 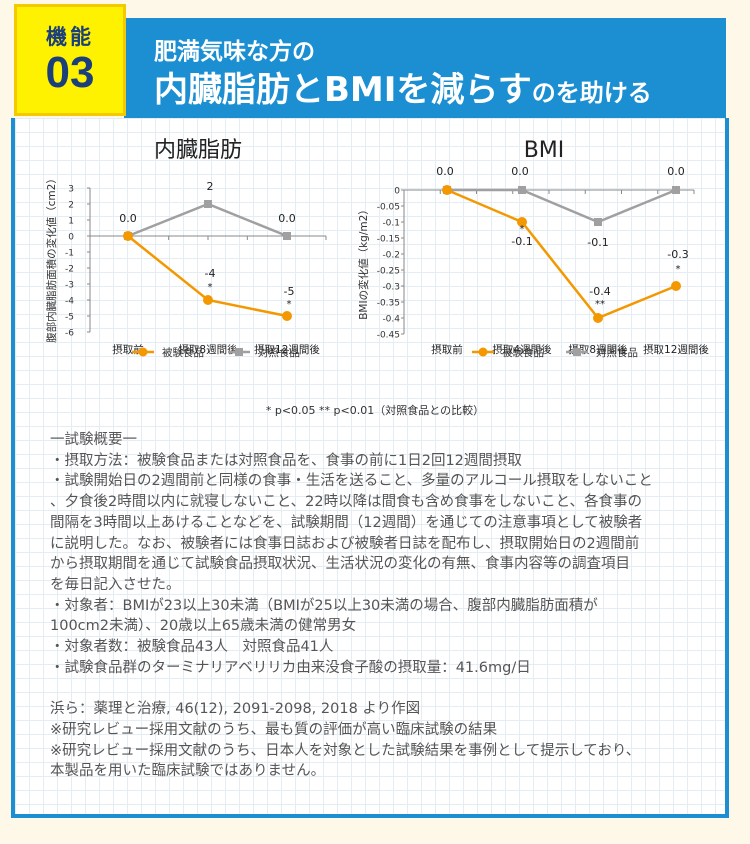 I want to click on data-label: -4, so click(x=210, y=273).